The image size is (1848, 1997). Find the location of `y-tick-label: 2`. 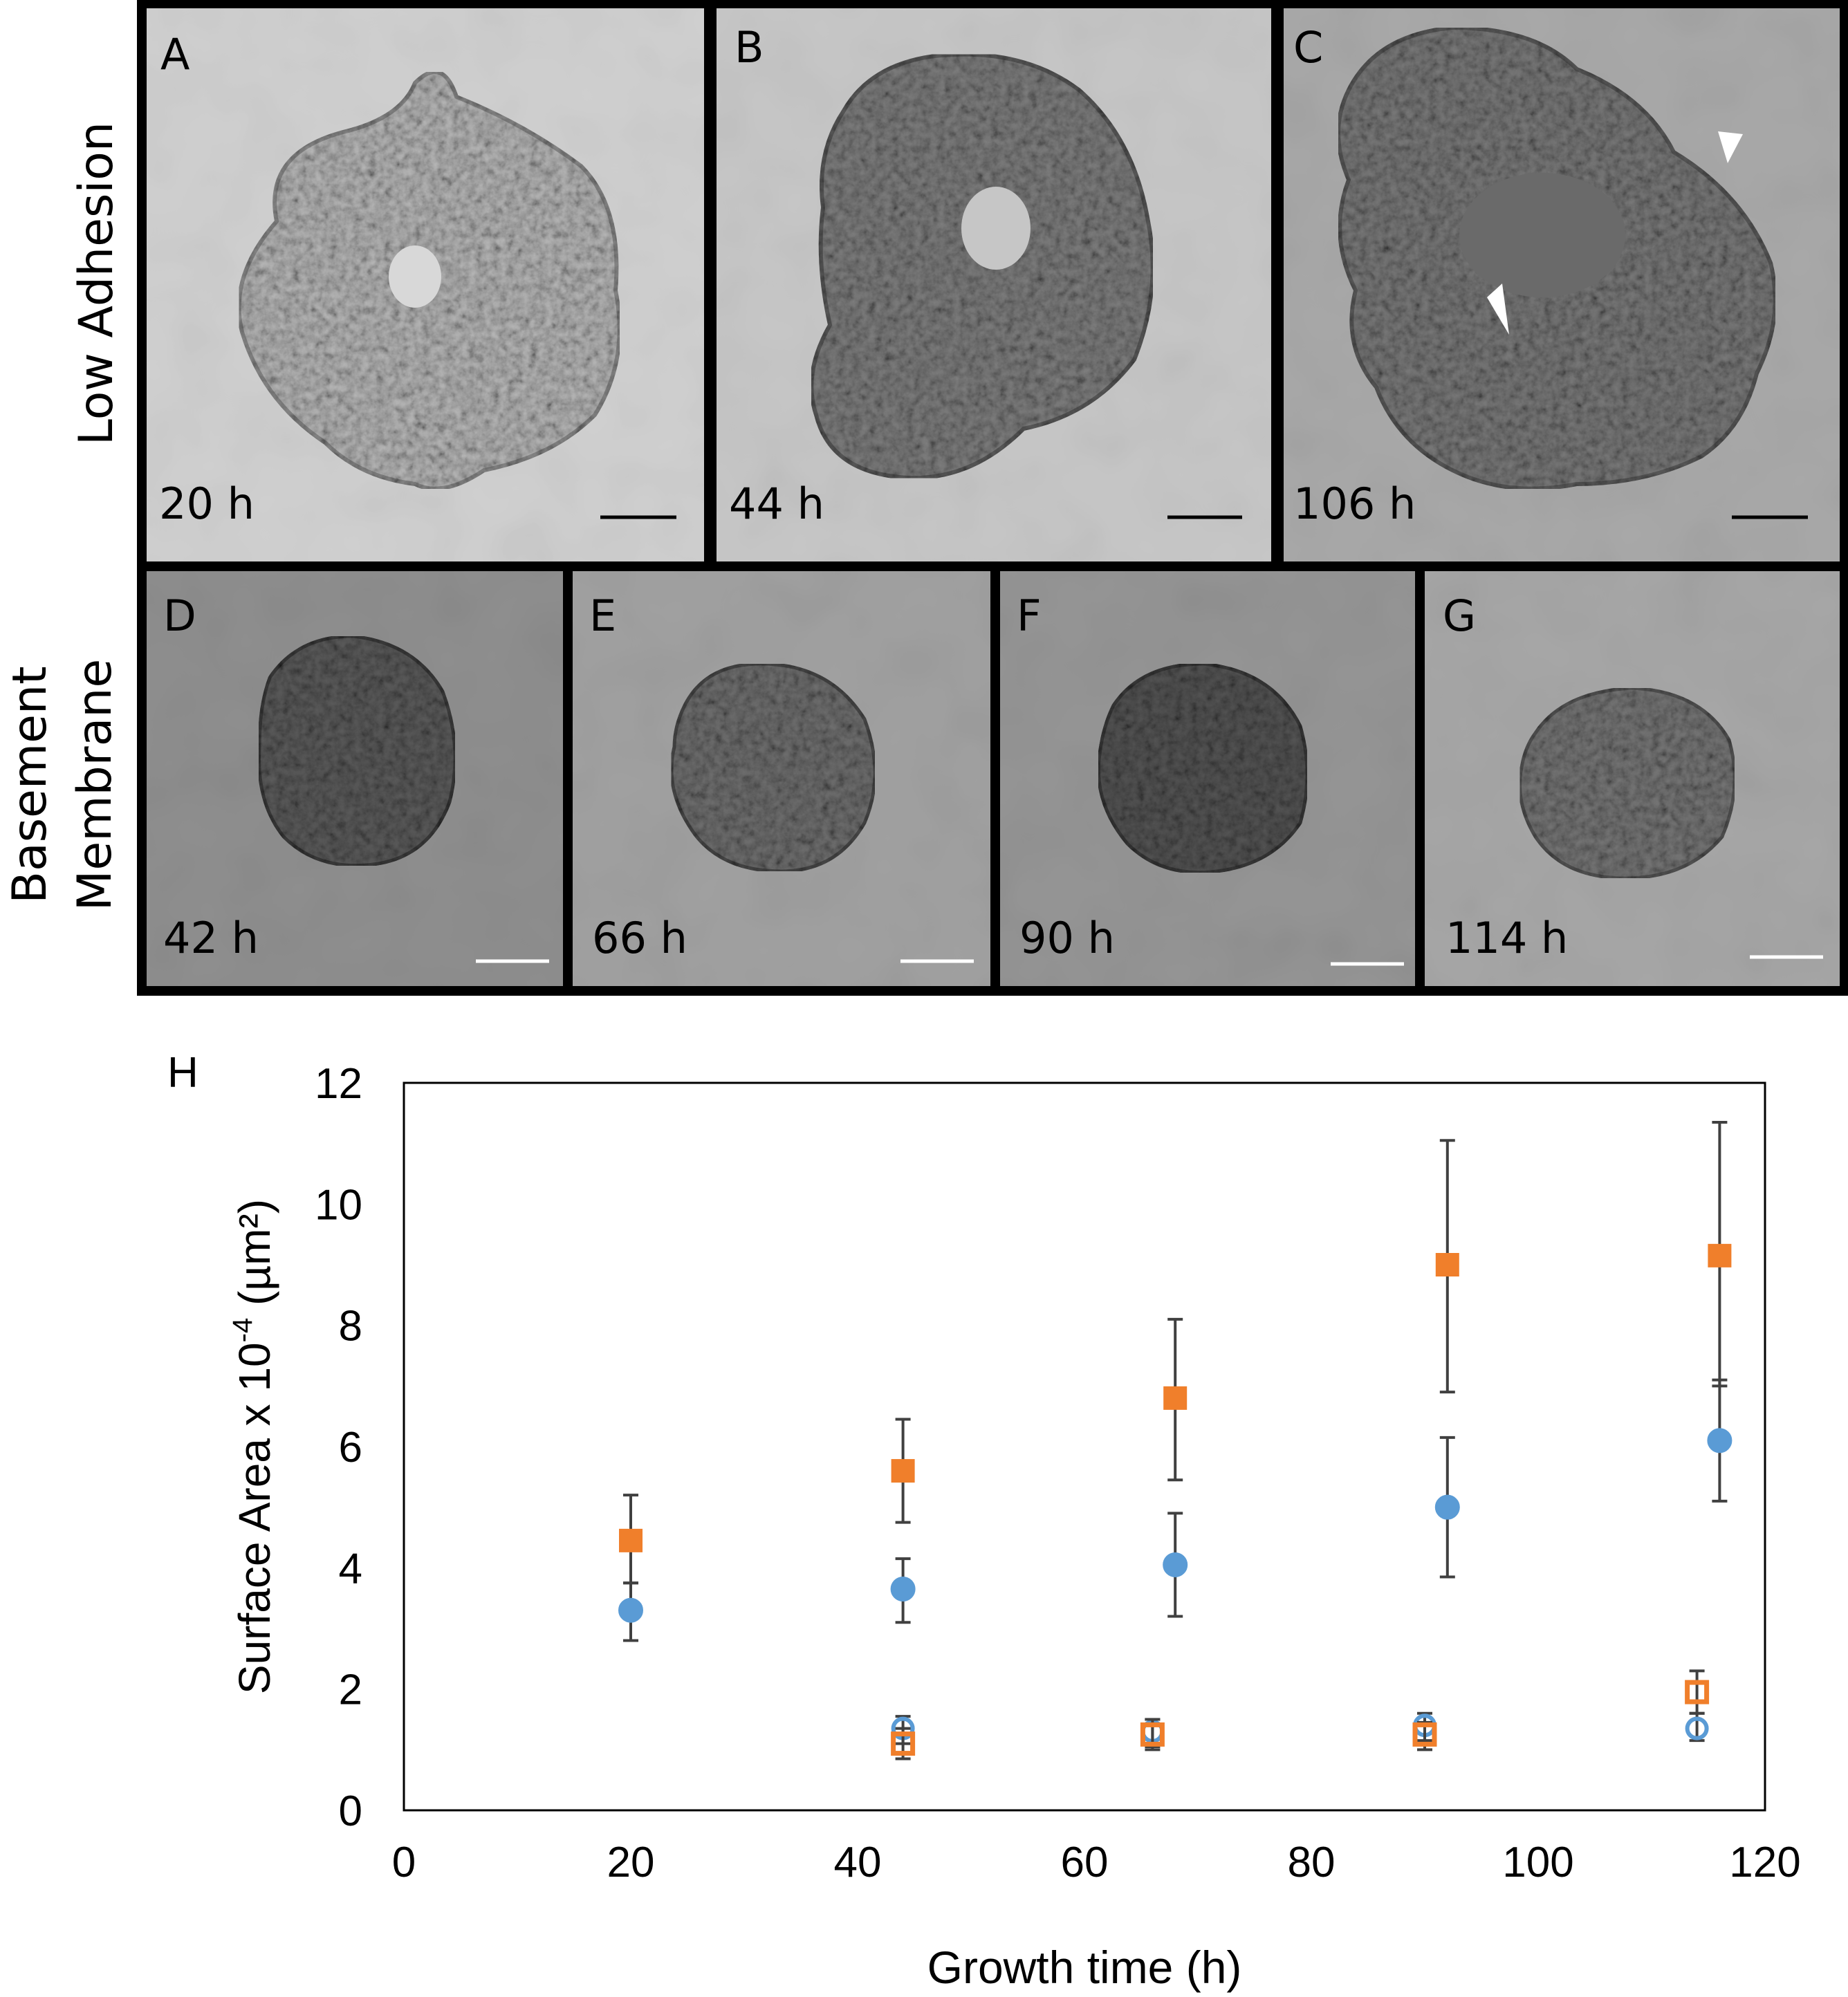

y-tick-label: 2 is located at coordinates (350, 1690).